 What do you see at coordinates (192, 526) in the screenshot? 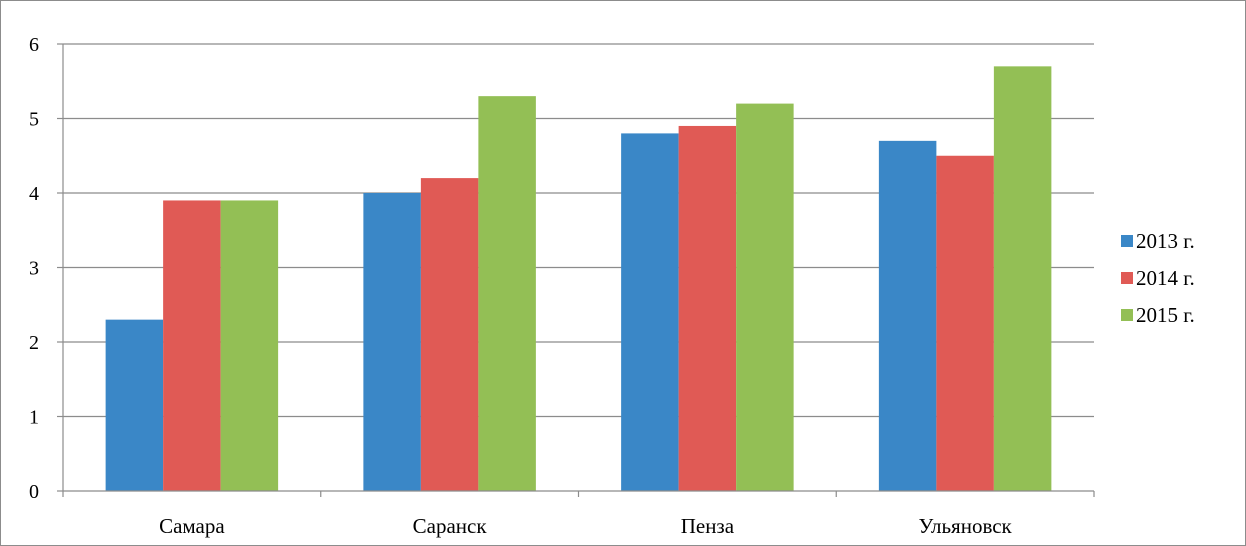
I see `x-category-label: Самара` at bounding box center [192, 526].